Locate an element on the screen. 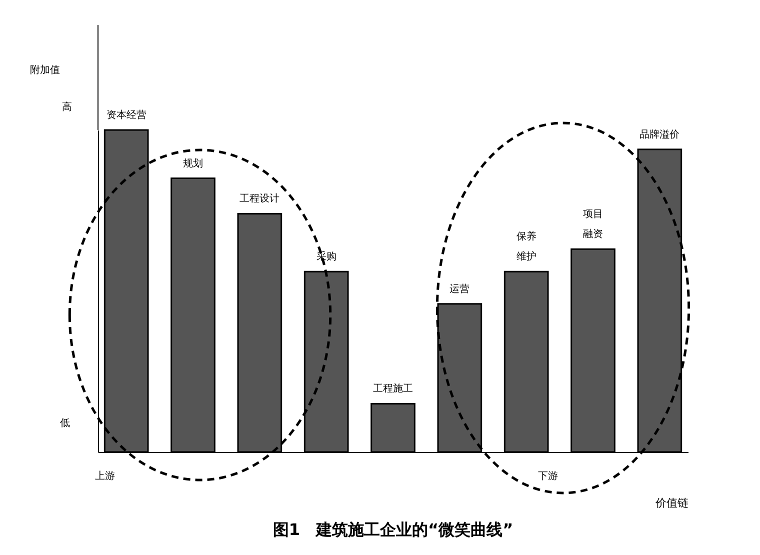 The image size is (760, 555). x-tick-label: 规划 is located at coordinates (193, 163).